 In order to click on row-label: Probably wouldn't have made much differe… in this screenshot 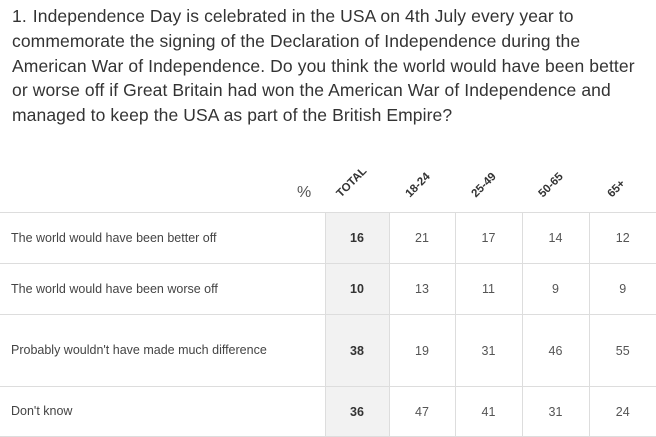, I will do `click(163, 350)`.